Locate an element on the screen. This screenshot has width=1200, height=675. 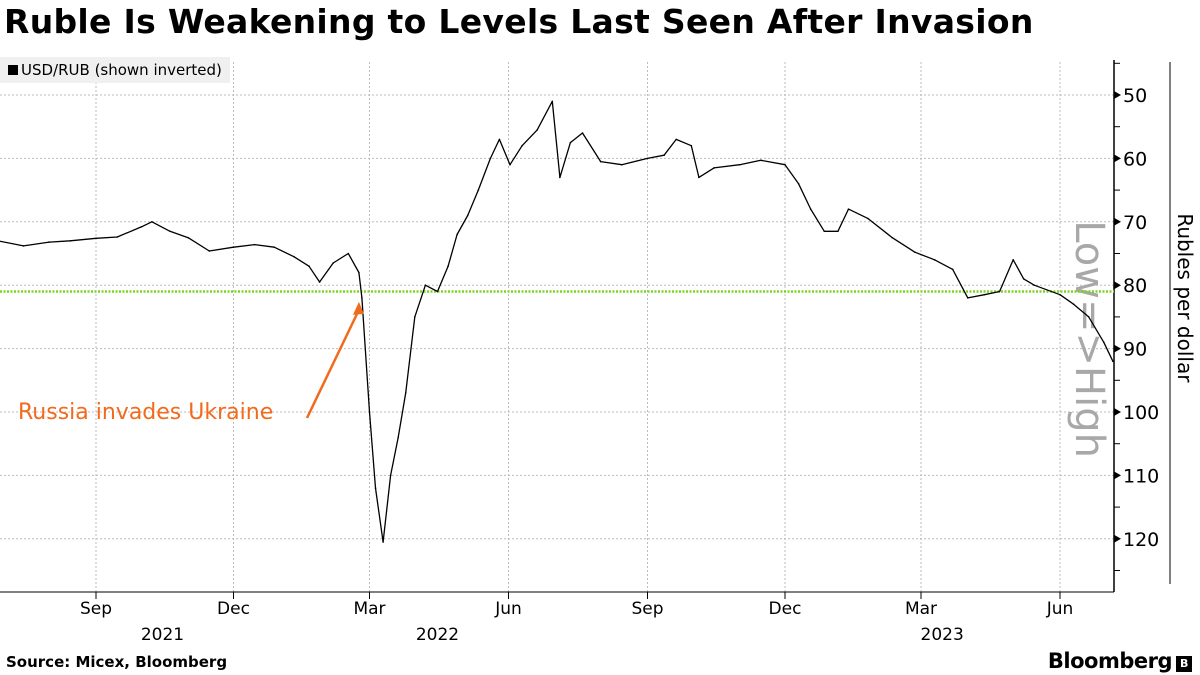
source-note: Source: Micex, Bloomberg is located at coordinates (117, 662).